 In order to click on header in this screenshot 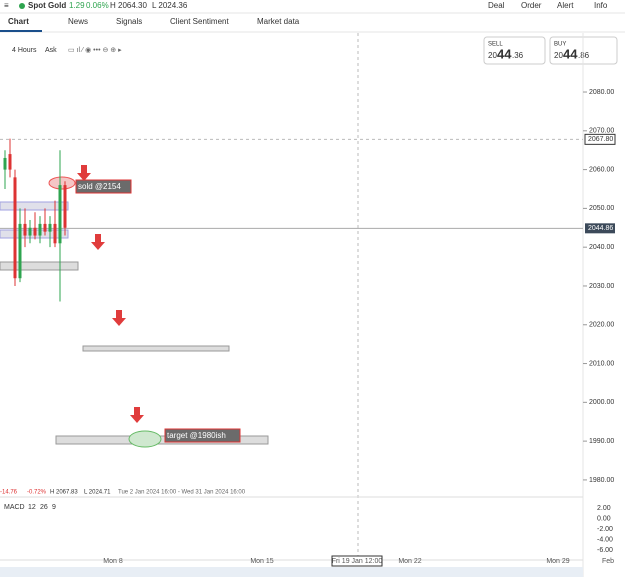, I will do `click(312, 16)`.